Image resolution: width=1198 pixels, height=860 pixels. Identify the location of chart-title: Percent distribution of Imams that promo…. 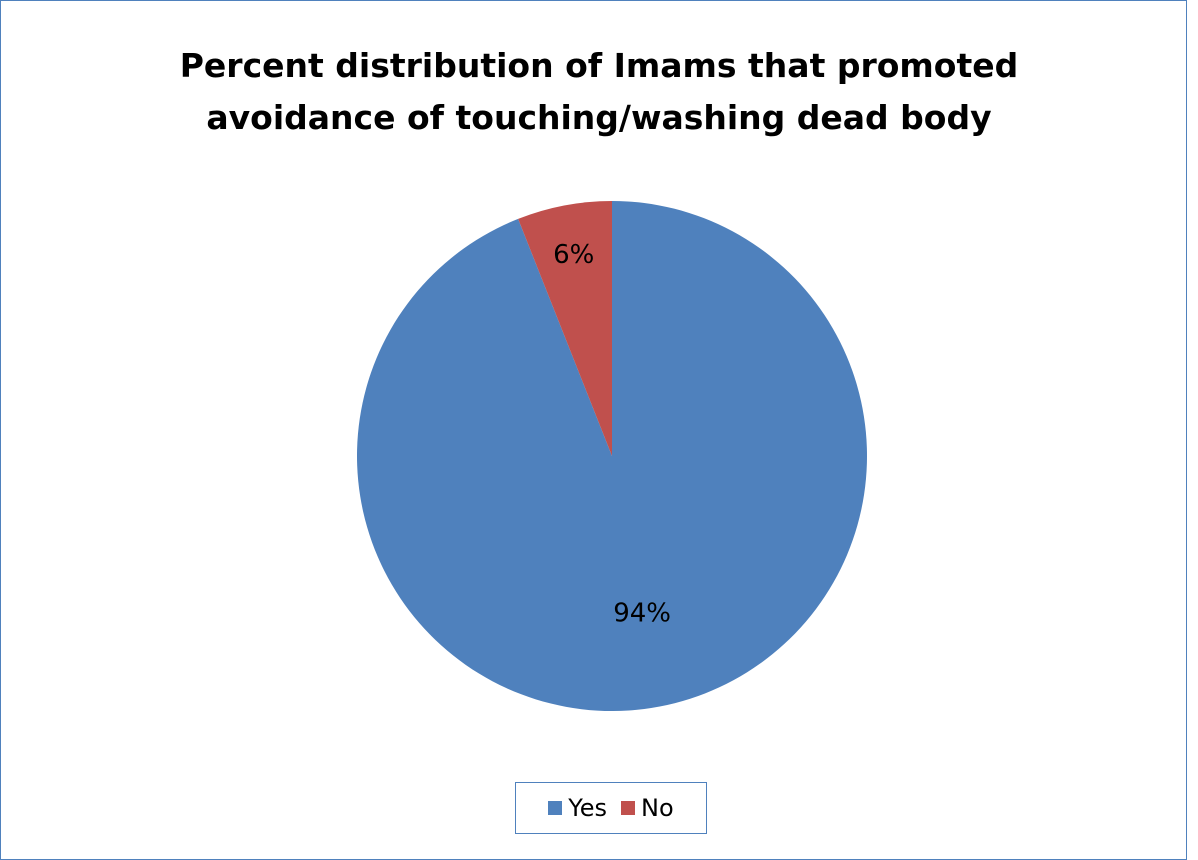
(599, 92).